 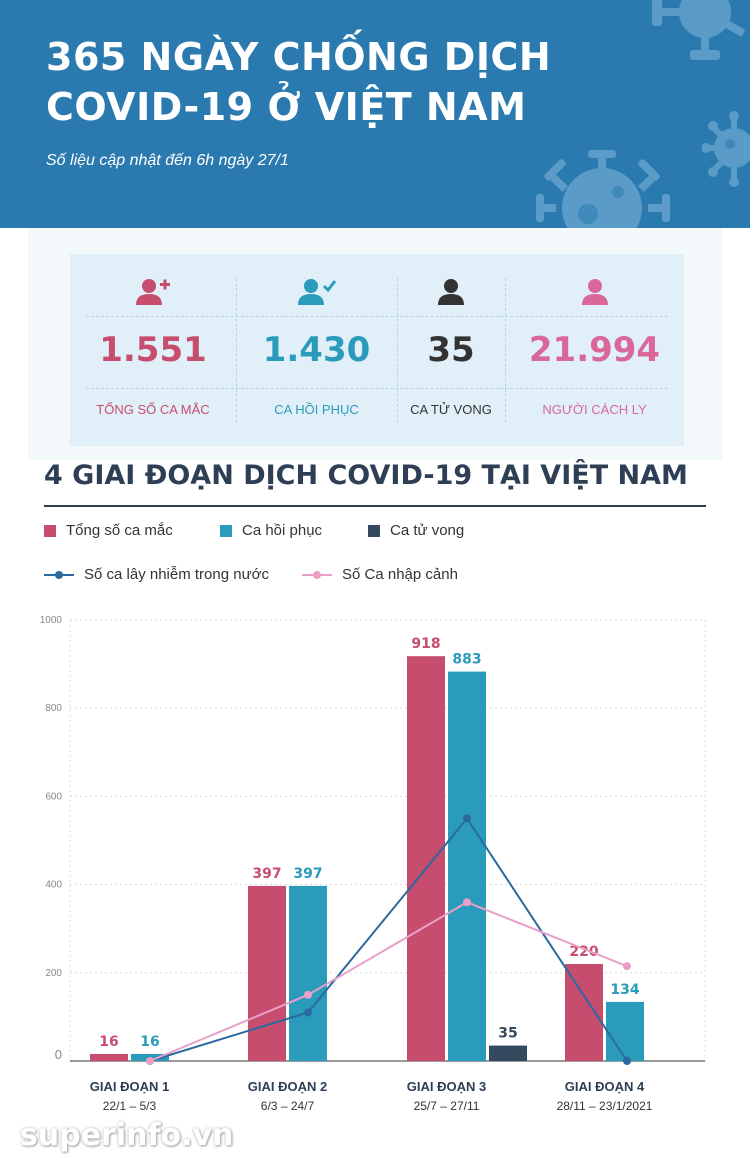 I want to click on stat-quarantined: 21.994 NGƯỜI CÁCH LY, so click(x=594, y=350).